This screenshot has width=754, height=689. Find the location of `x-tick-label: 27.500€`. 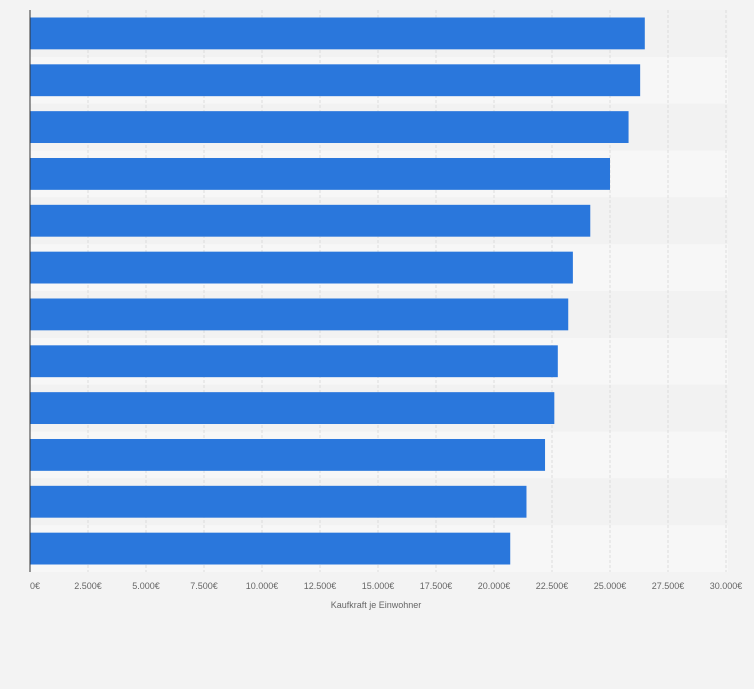

x-tick-label: 27.500€ is located at coordinates (668, 586).